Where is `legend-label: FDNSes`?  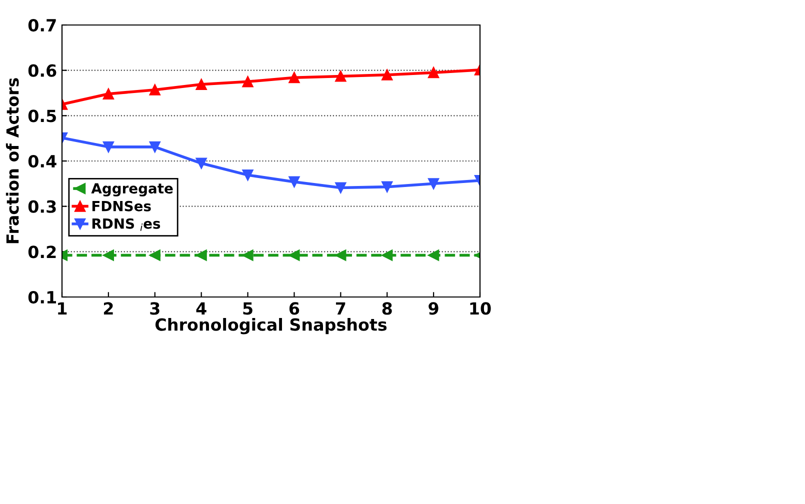 legend-label: FDNSes is located at coordinates (121, 206).